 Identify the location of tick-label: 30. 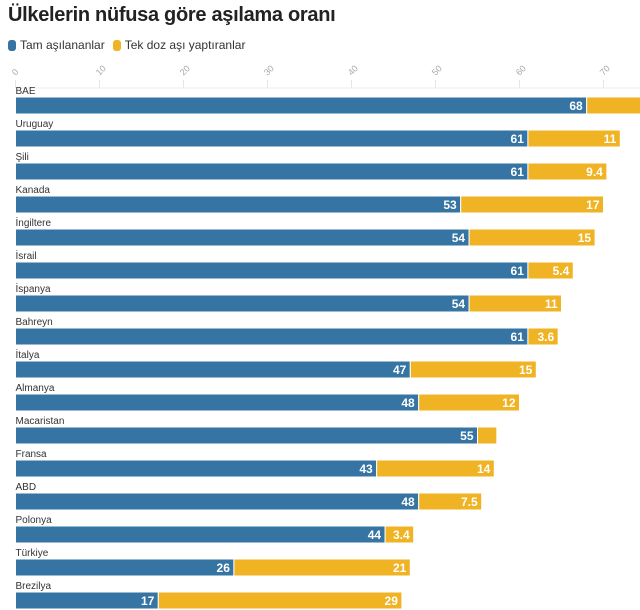
(269, 70).